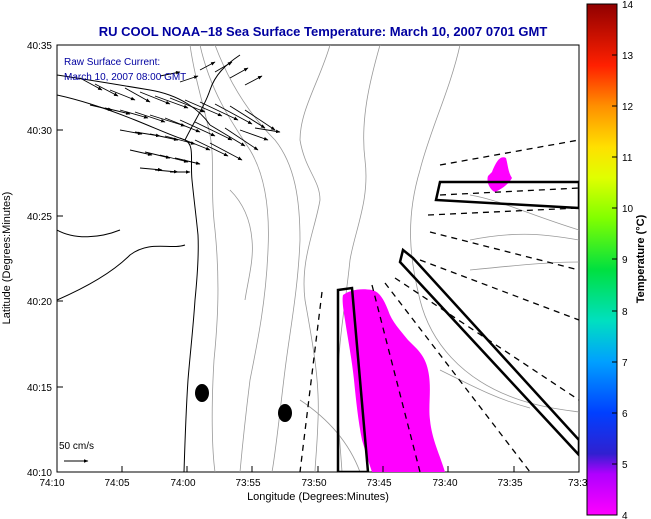 The height and width of the screenshot is (519, 651). I want to click on station-marker-west, so click(202, 393).